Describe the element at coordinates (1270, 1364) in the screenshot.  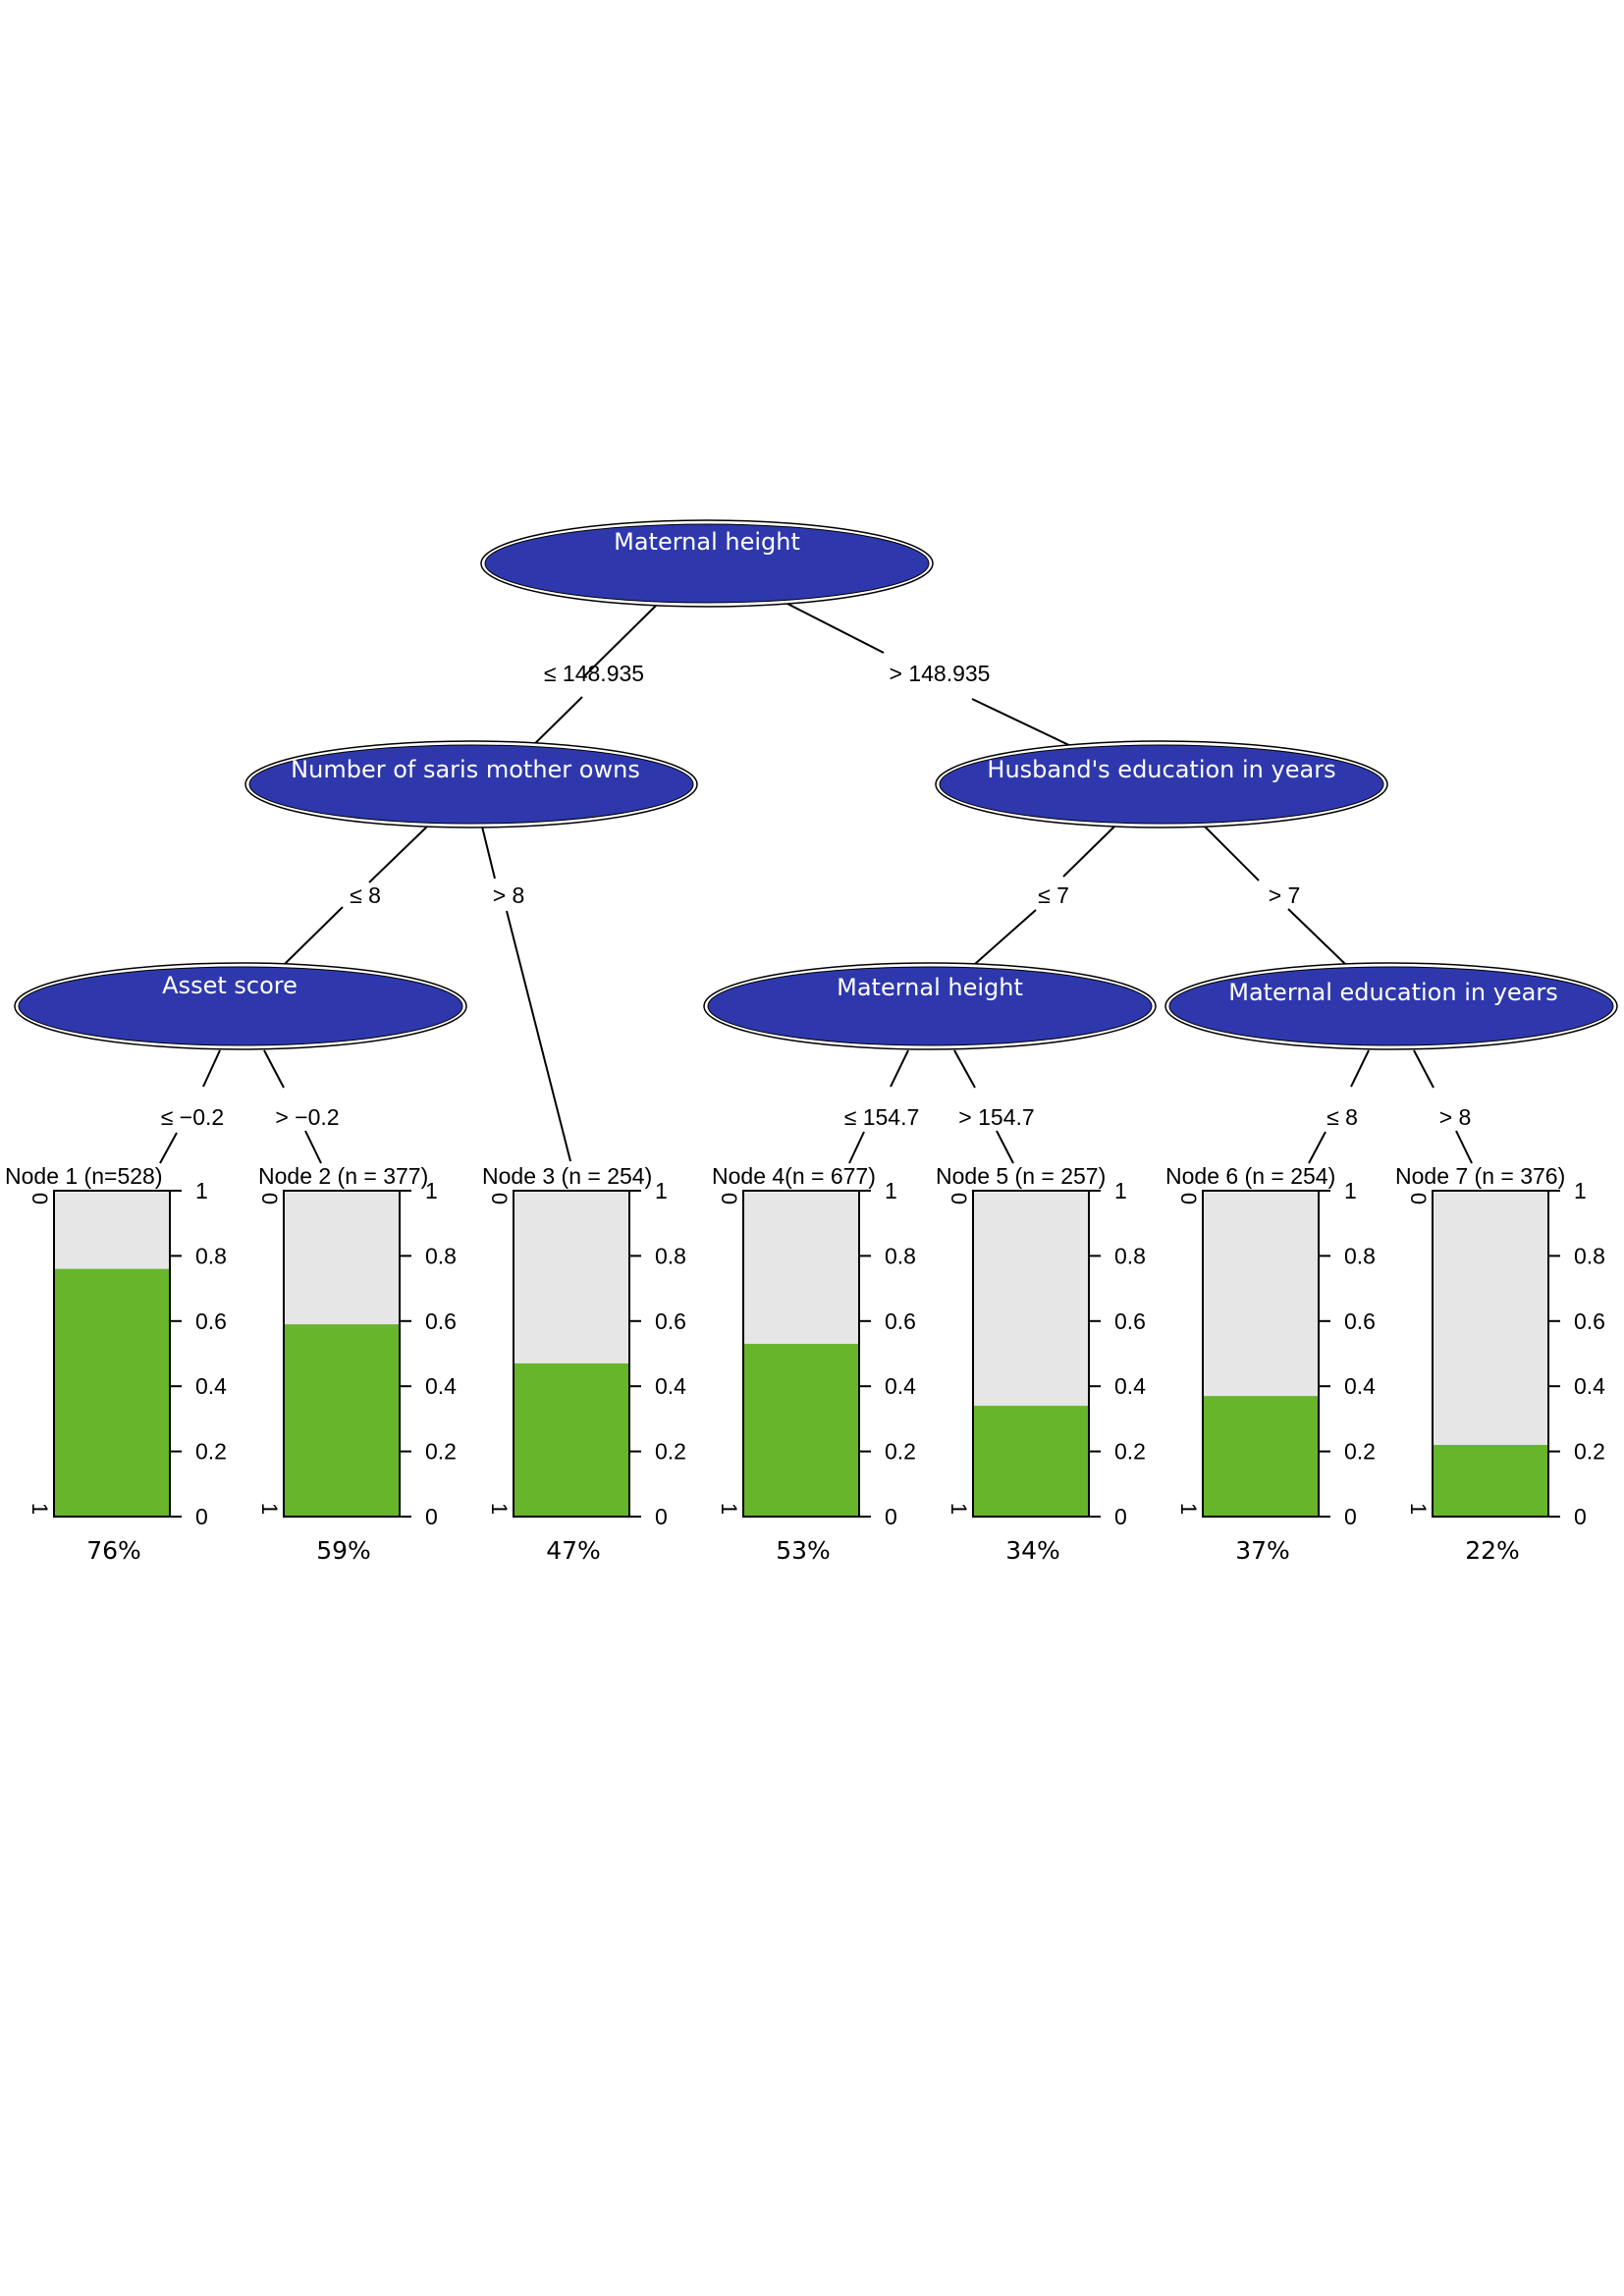
I see `leaf-node-6: Node 6 (n = 254) 0 0.2 0.4 0.6 0.8 1 0 1 37%` at that location.